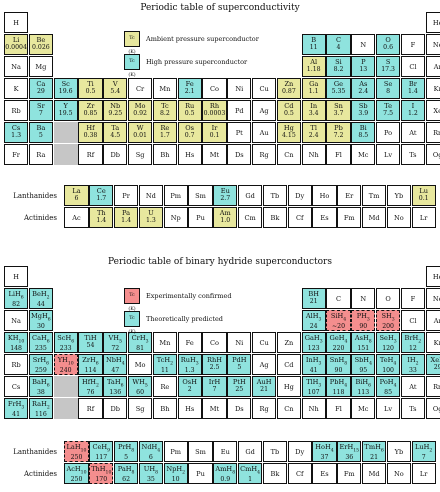 The image size is (440, 492). What do you see at coordinates (41, 339) in the screenshot?
I see `element-symbol: CaH6` at bounding box center [41, 339].